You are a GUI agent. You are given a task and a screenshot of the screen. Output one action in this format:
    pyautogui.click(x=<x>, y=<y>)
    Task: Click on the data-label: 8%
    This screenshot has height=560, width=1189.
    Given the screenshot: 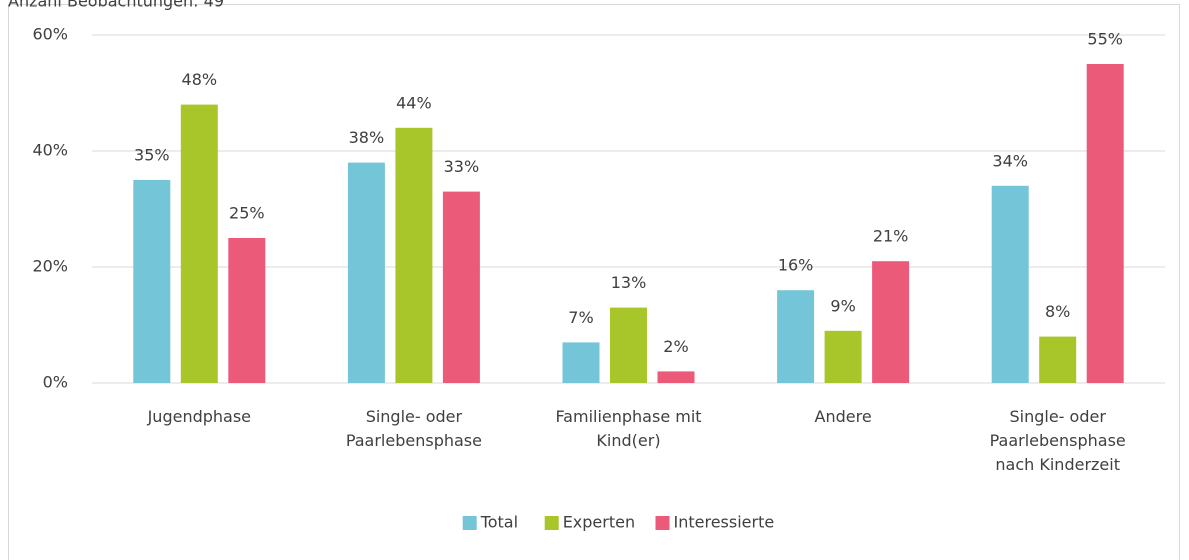 What is the action you would take?
    pyautogui.click(x=1057, y=311)
    